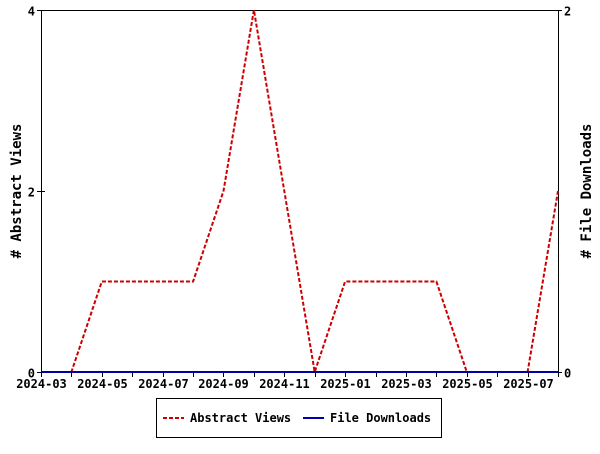  What do you see at coordinates (567, 12) in the screenshot?
I see `y2-tick-label: 2` at bounding box center [567, 12].